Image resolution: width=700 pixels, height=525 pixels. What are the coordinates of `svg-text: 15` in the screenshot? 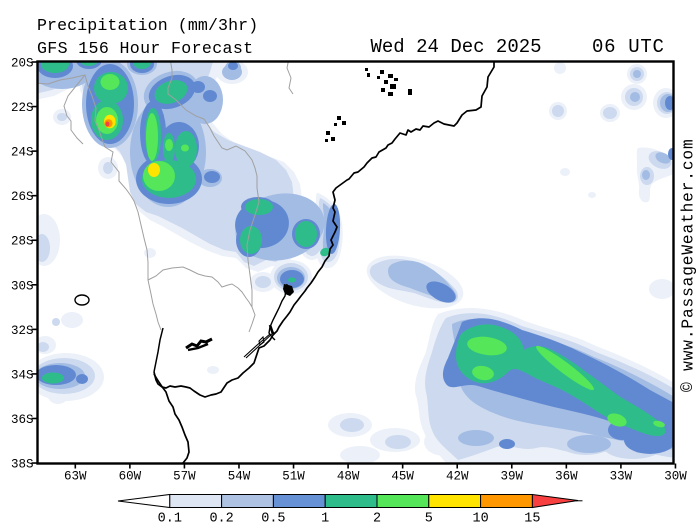 It's located at (532, 518).